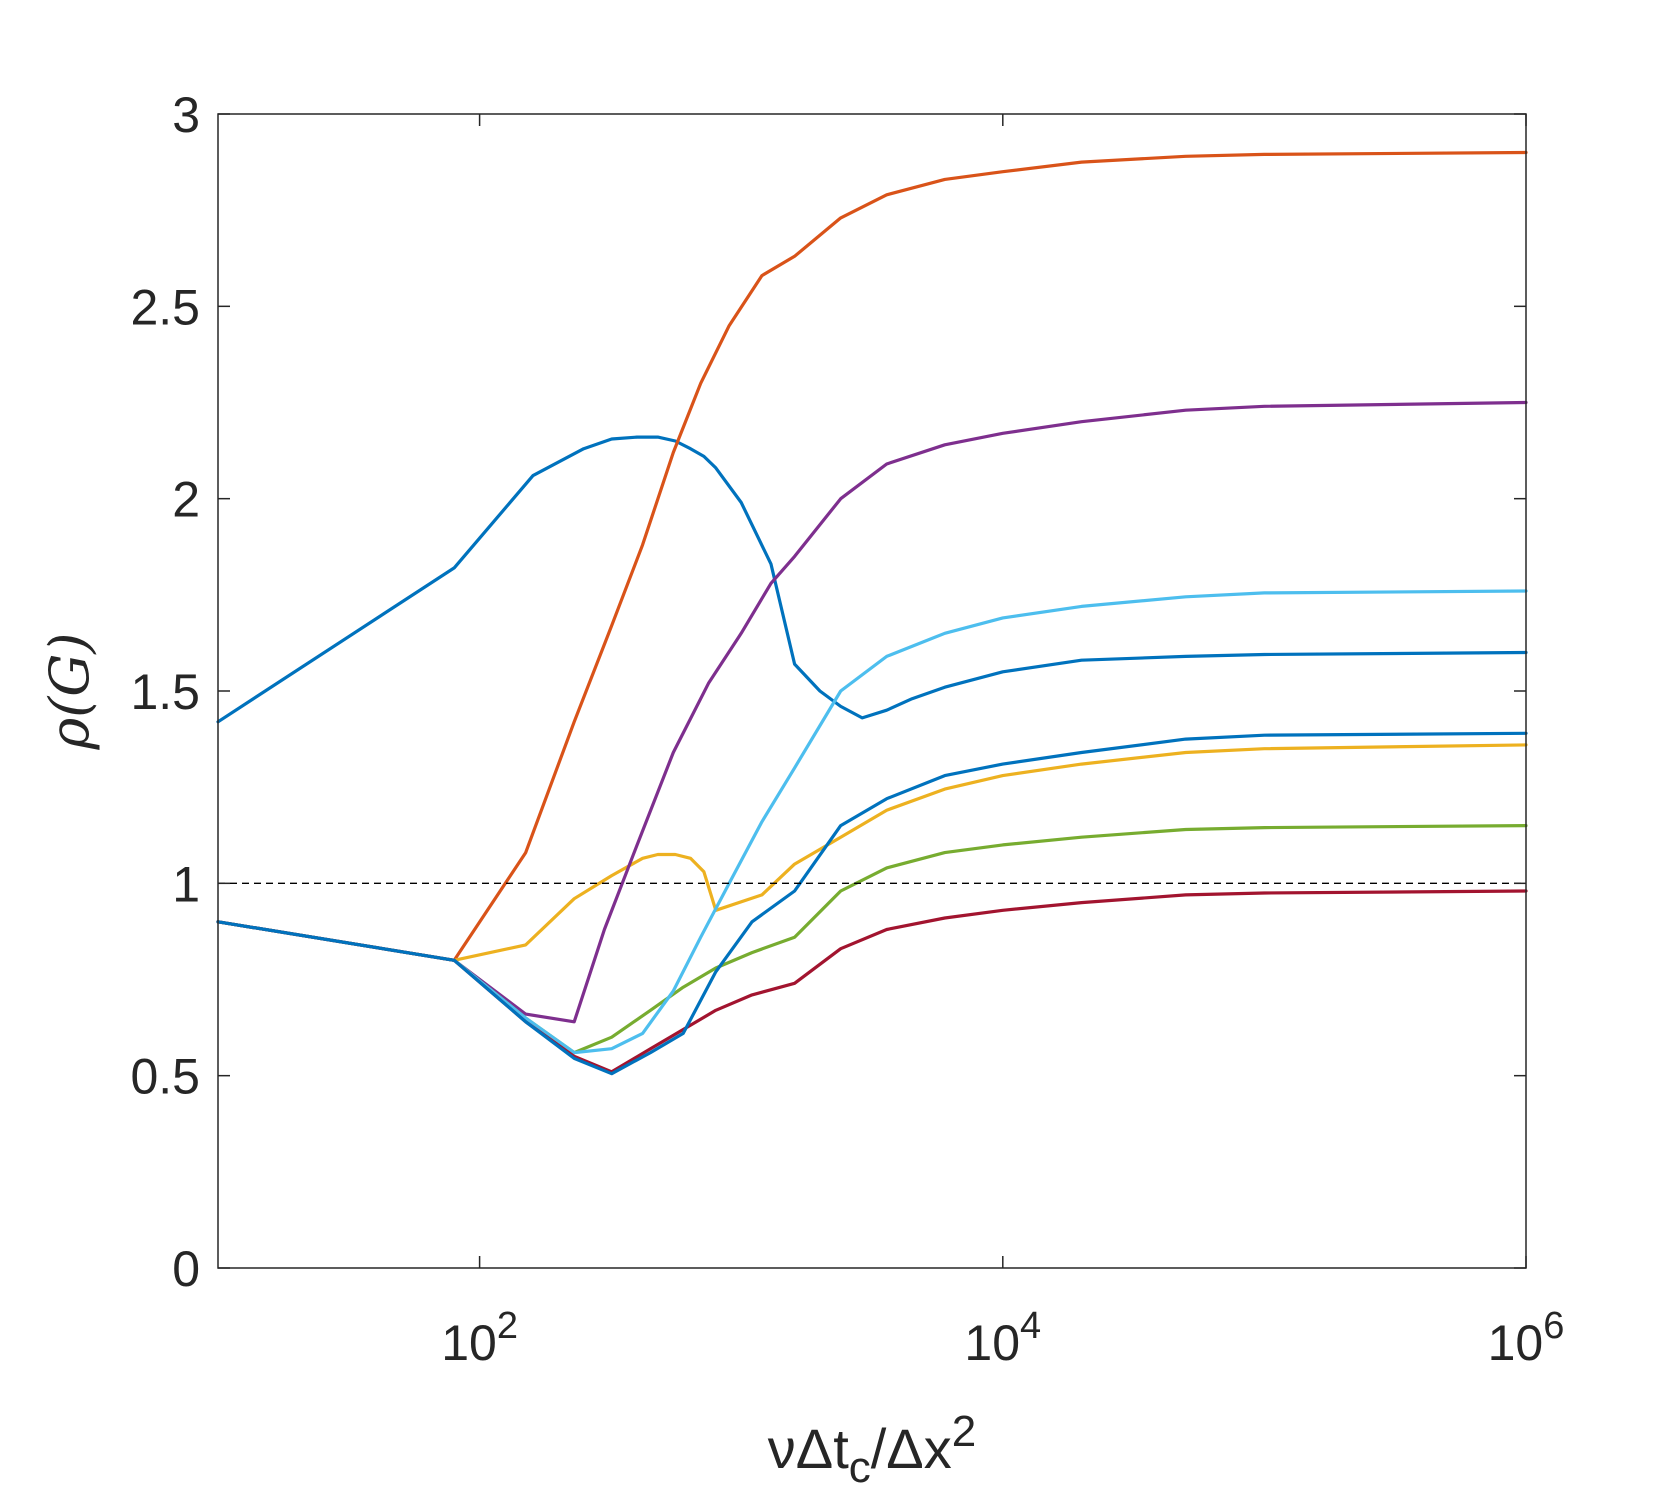 The image size is (1667, 1512). What do you see at coordinates (186, 884) in the screenshot?
I see `y-tick-label: 1` at bounding box center [186, 884].